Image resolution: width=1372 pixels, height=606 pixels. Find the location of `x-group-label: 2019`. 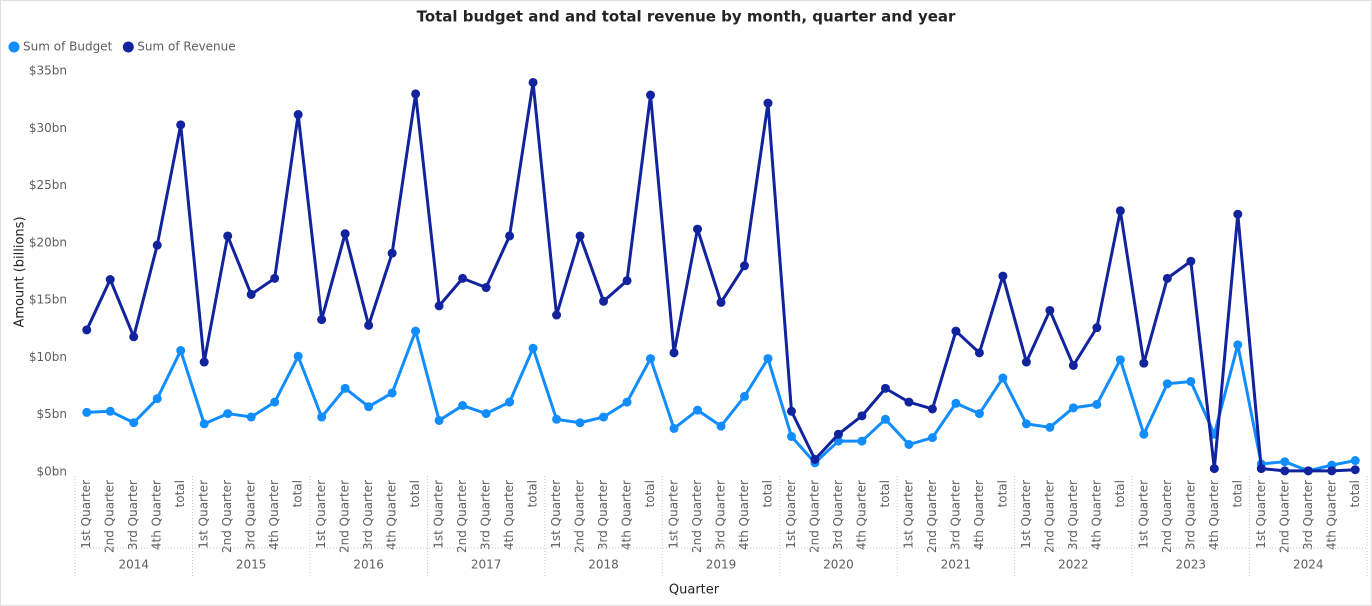

x-group-label: 2019 is located at coordinates (721, 565).